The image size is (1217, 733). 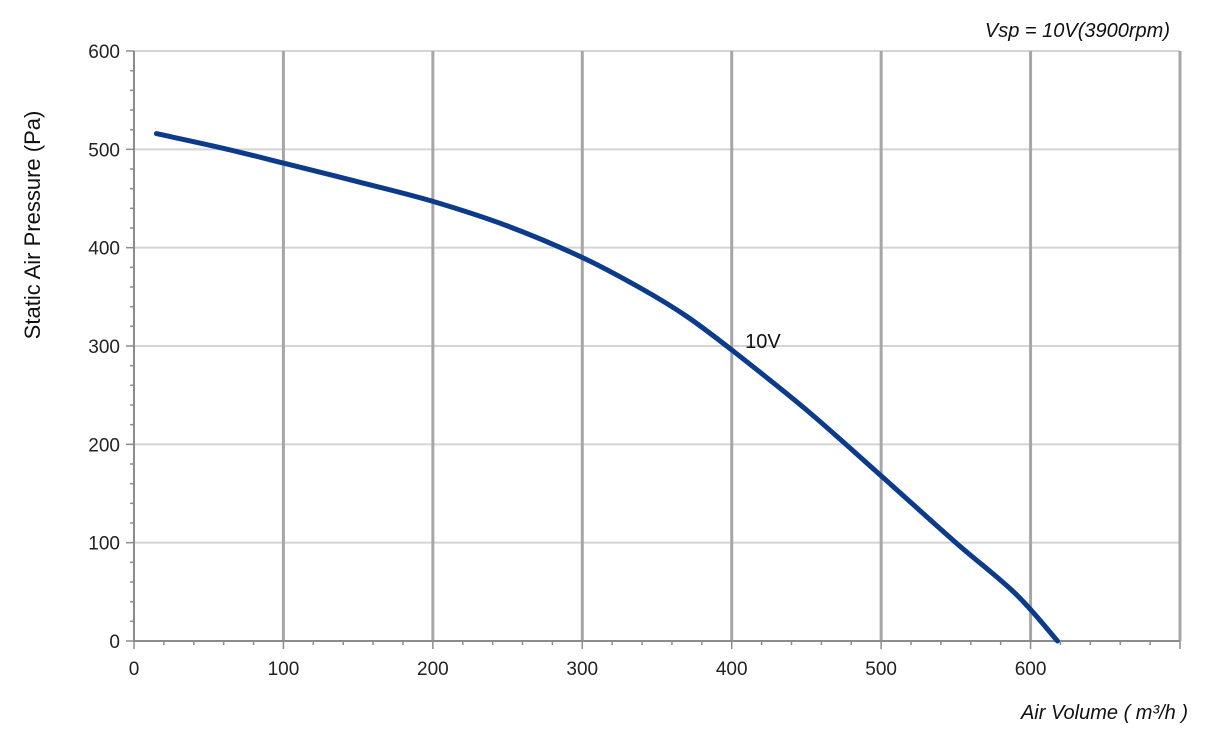 What do you see at coordinates (104, 544) in the screenshot?
I see `y-tick-label: 100` at bounding box center [104, 544].